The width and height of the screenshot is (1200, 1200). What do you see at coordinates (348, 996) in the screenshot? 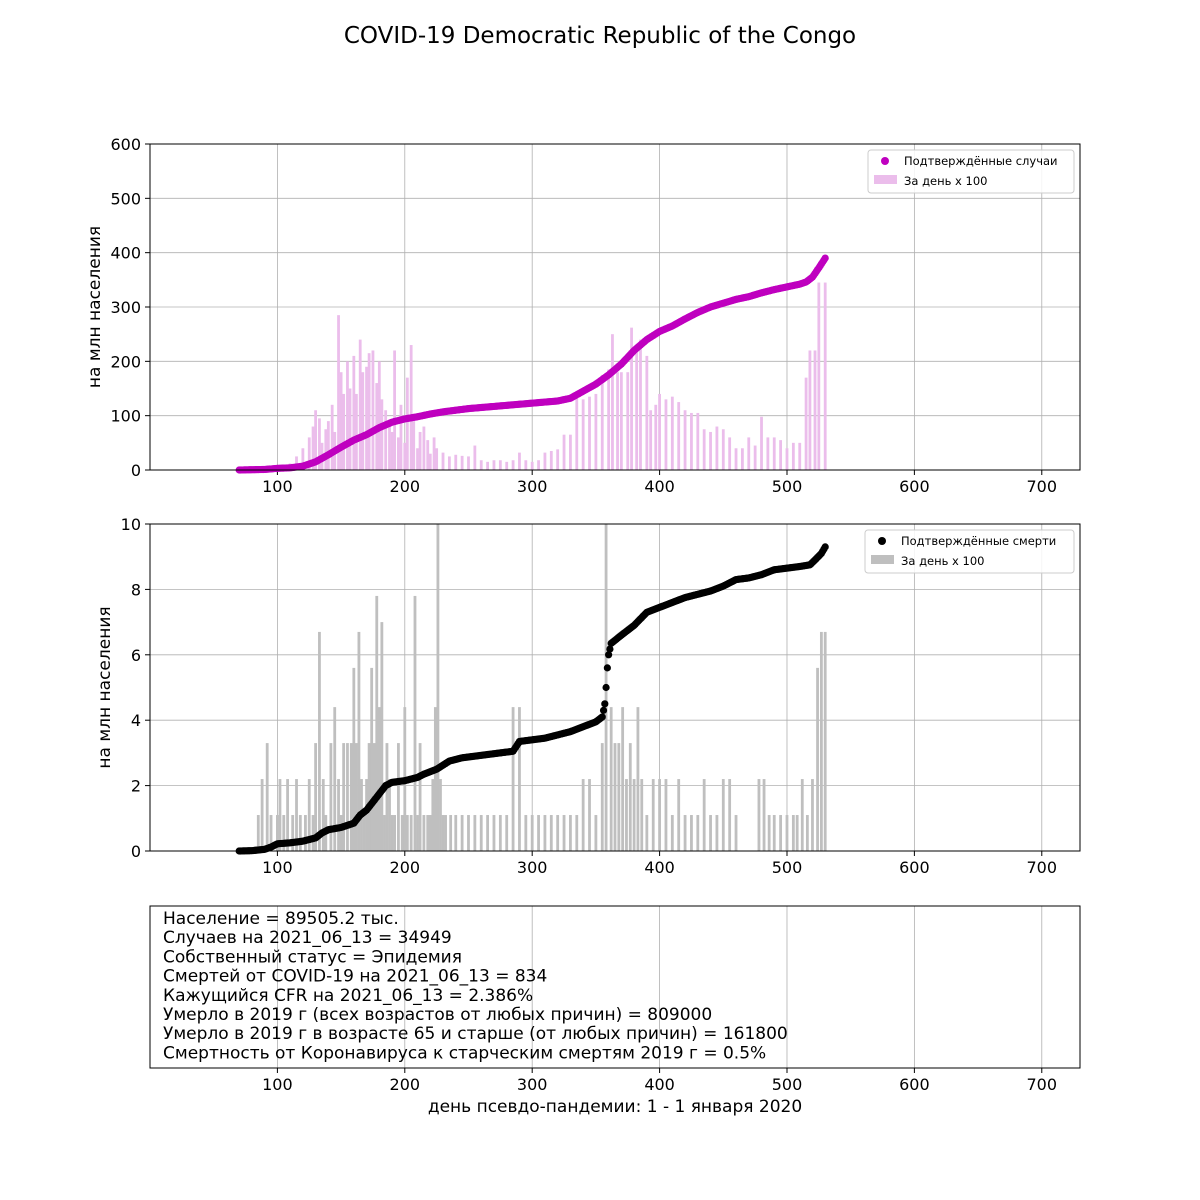
I see `info-line: Кажущийся CFR на 2021_06_13 = 2.386%` at bounding box center [348, 996].